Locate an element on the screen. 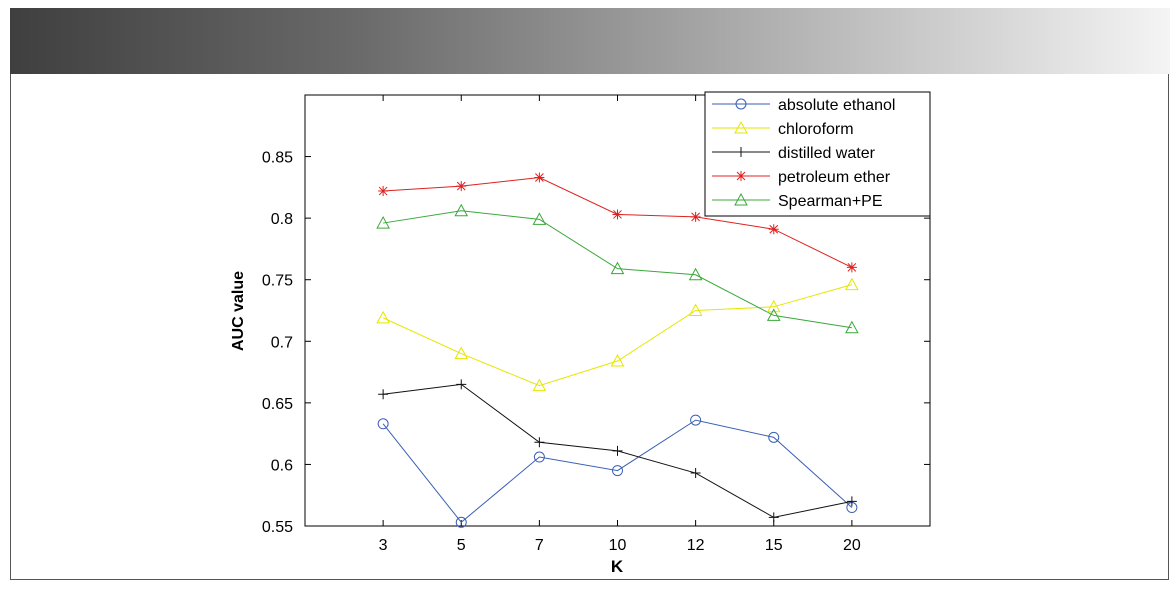  x-tick-labels: 3 5 7 10 12 15 20 is located at coordinates (620, 545).